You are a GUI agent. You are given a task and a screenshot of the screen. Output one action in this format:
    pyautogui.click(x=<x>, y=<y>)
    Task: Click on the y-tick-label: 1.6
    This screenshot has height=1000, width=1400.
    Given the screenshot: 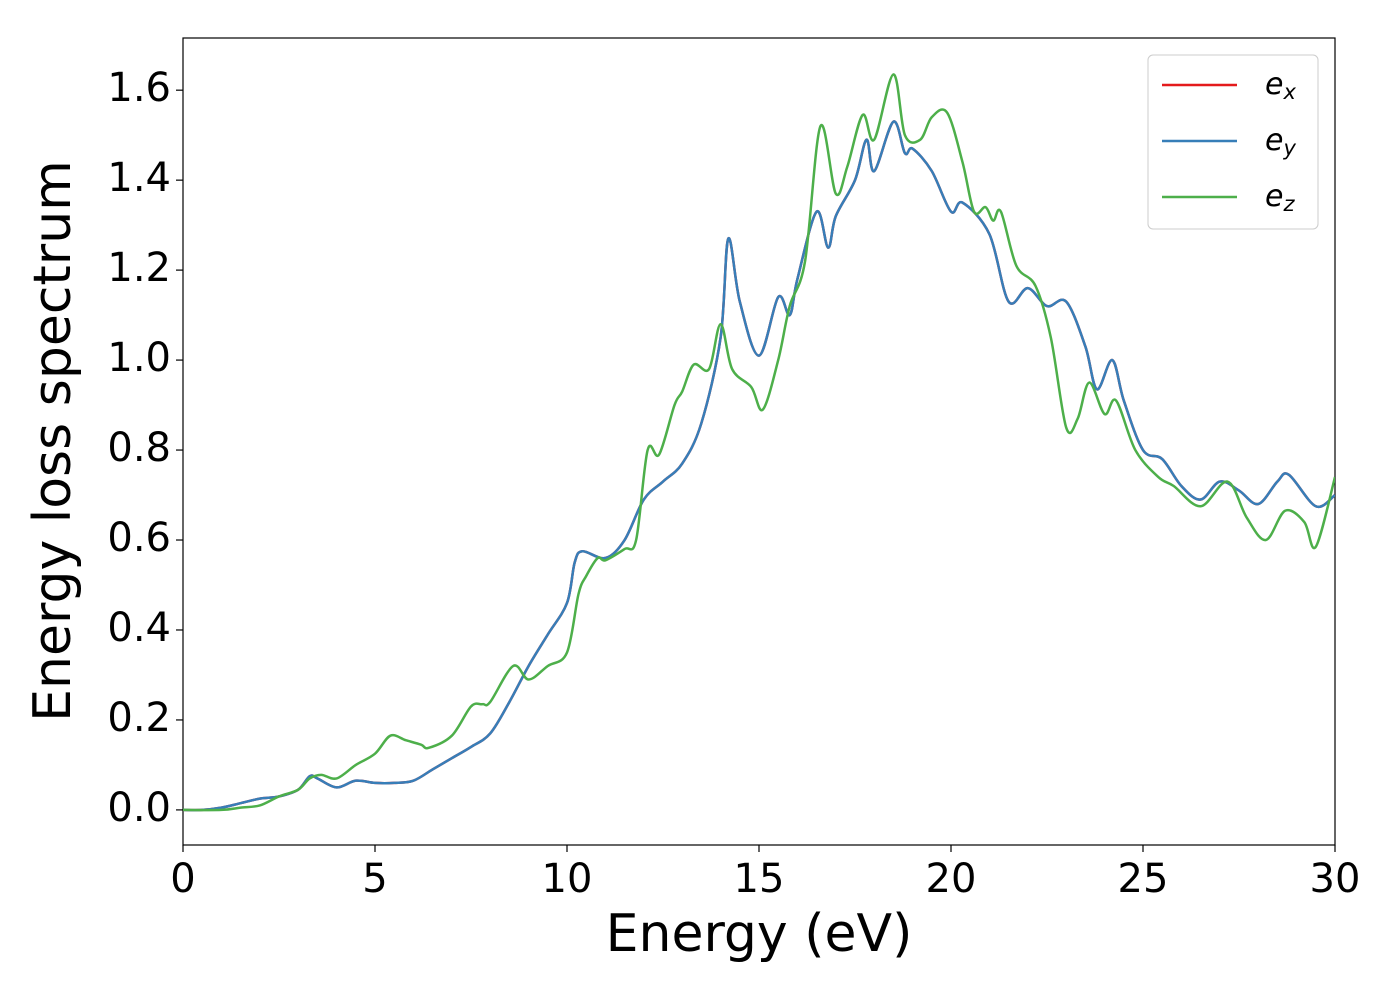 What is the action you would take?
    pyautogui.click(x=139, y=88)
    